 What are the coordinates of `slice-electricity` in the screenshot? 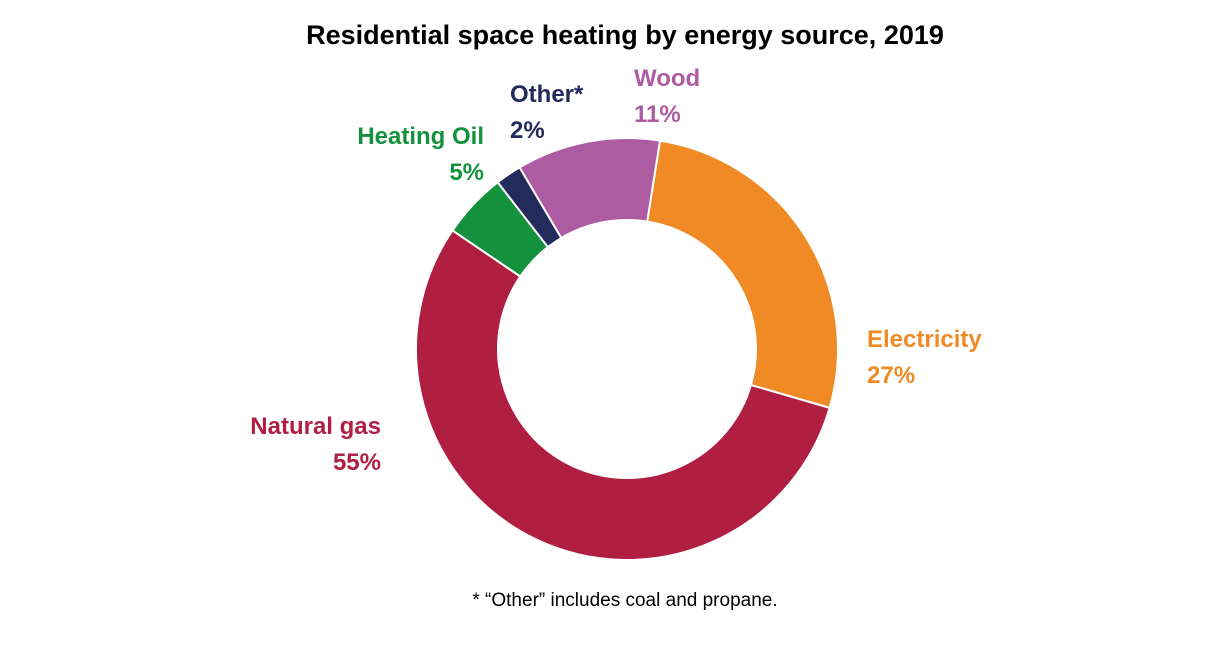 It's located at (742, 274).